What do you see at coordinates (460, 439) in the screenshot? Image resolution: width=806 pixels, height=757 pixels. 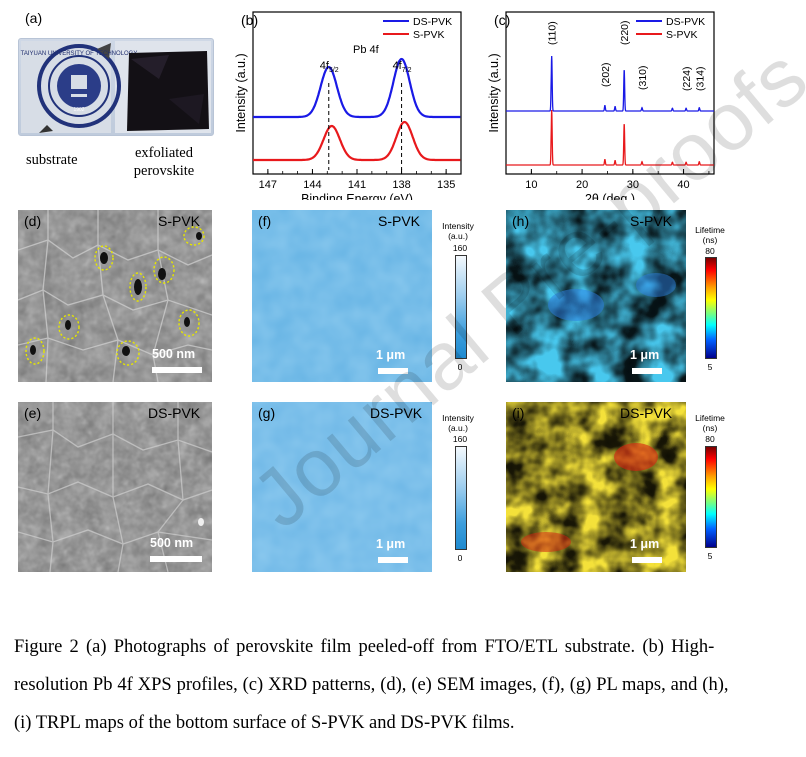 I see `colorbar-g-max: 160` at bounding box center [460, 439].